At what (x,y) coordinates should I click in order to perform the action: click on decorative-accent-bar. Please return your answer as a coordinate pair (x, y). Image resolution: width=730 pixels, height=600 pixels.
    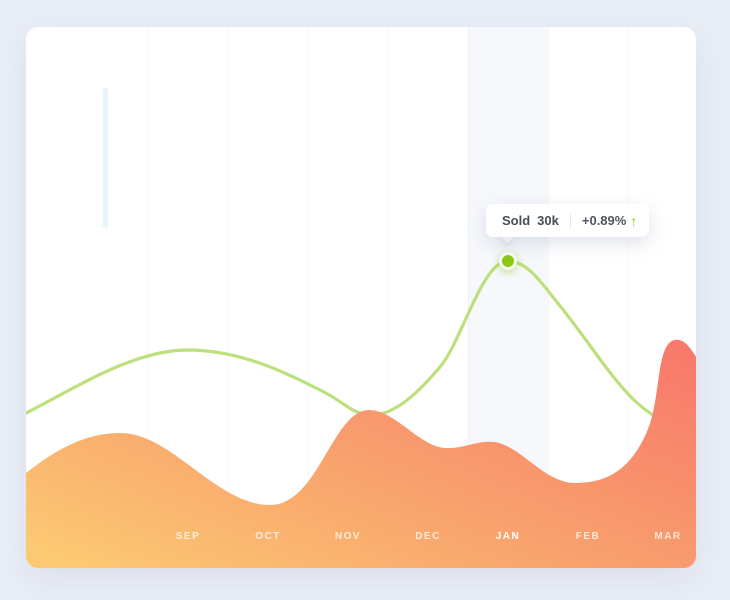
    Looking at the image, I should click on (105, 158).